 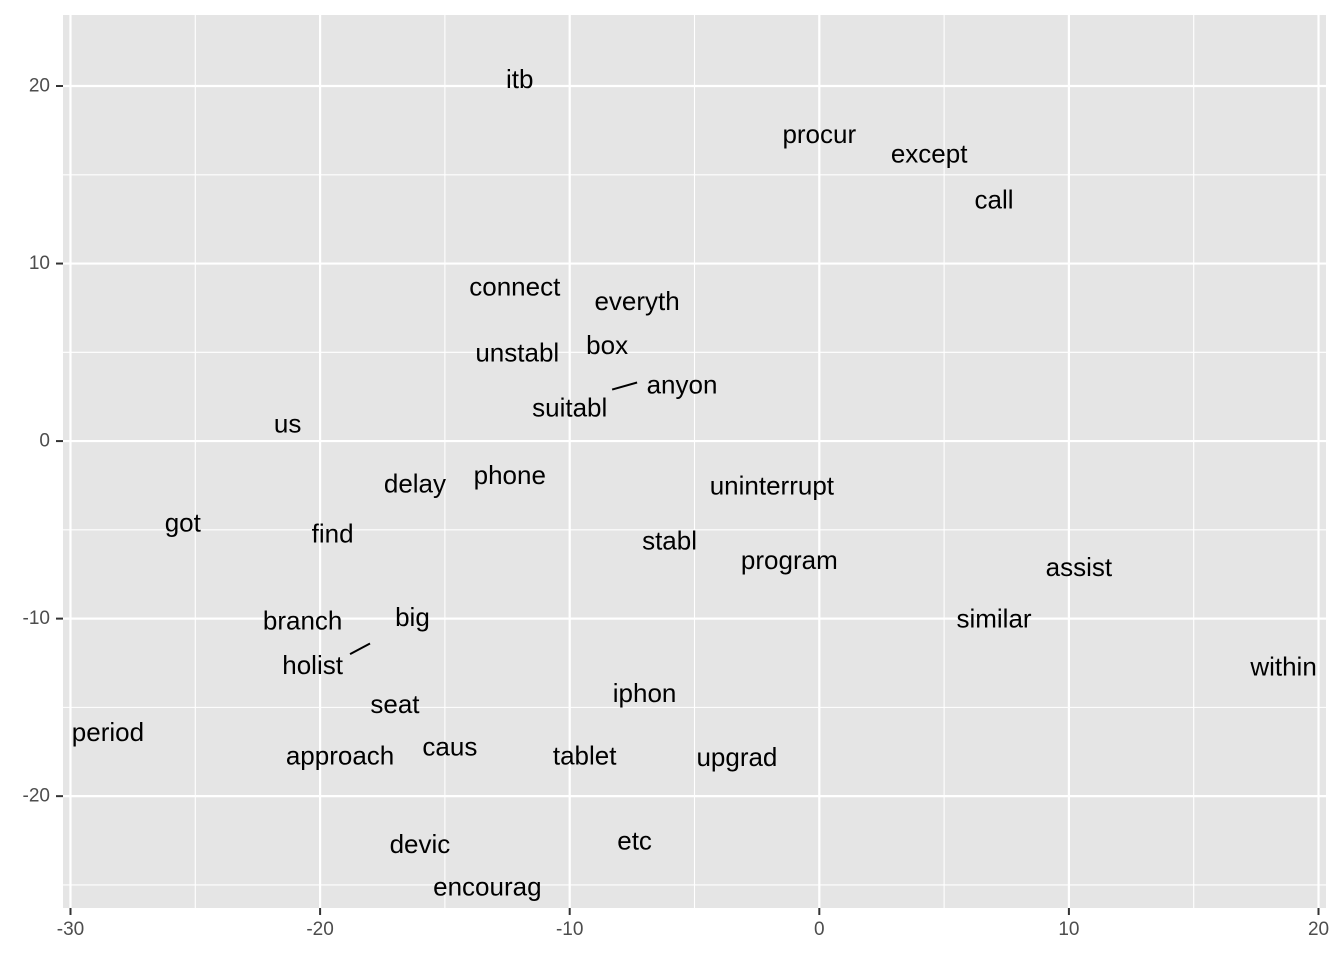 What do you see at coordinates (287, 423) in the screenshot?
I see `word-label-us: us` at bounding box center [287, 423].